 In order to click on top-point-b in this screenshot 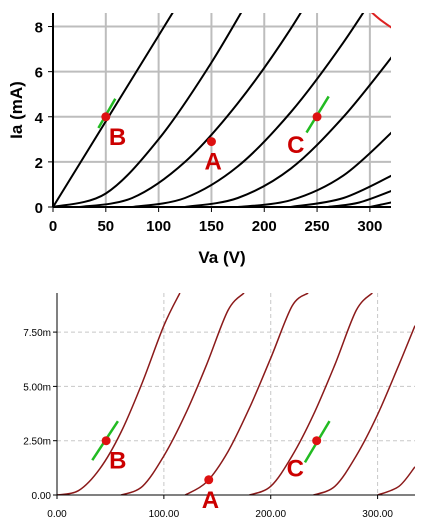, I will do `click(106, 117)`.